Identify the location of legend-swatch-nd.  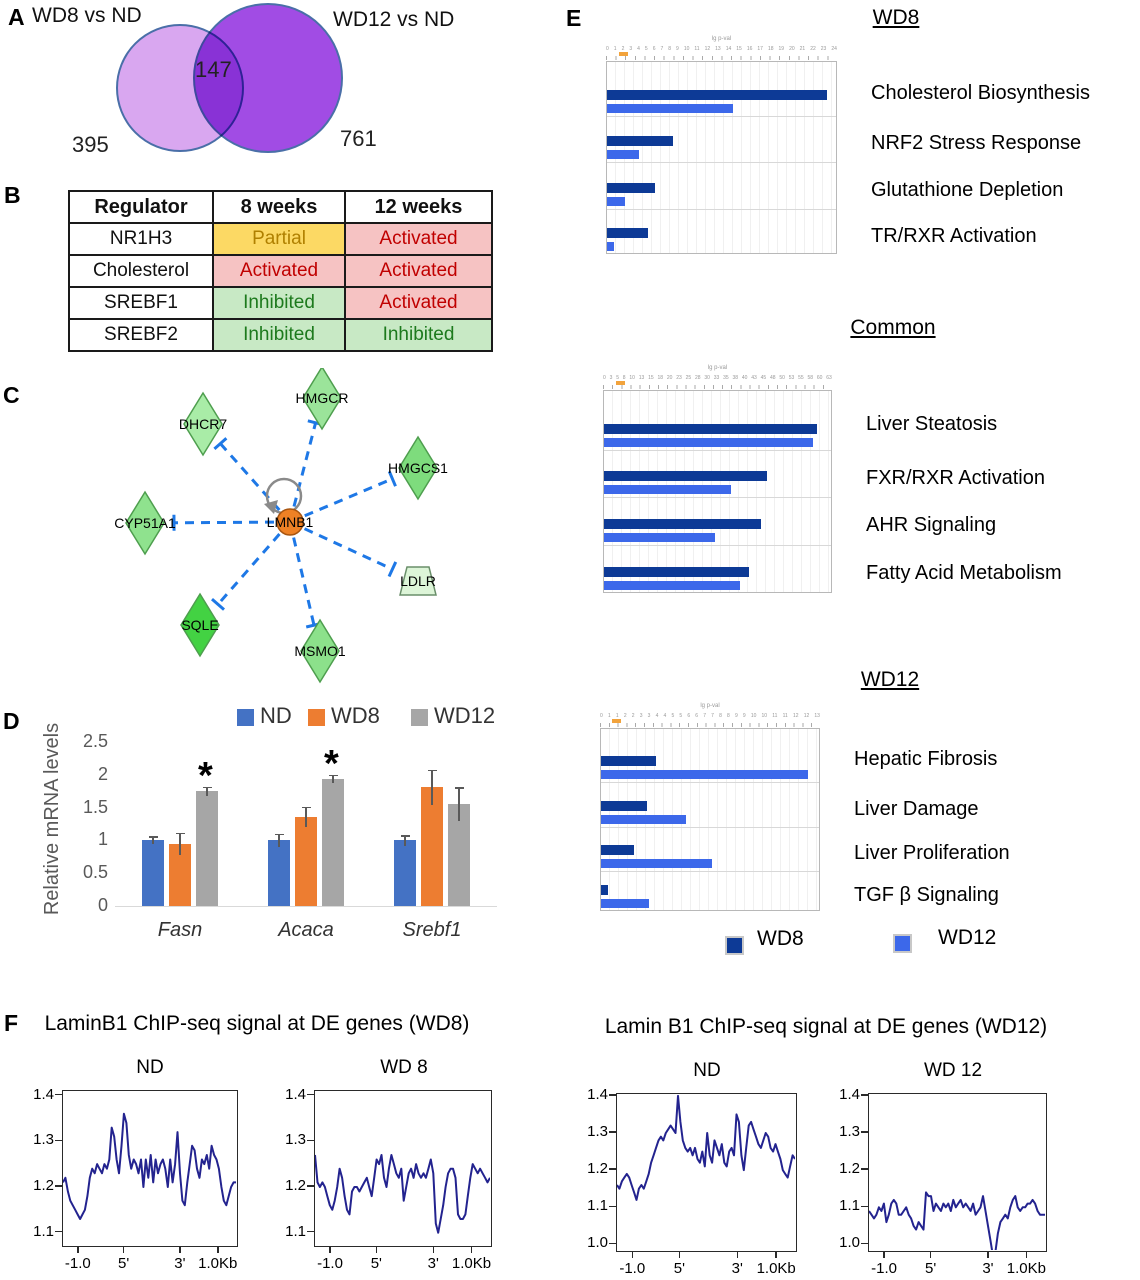
(245, 717).